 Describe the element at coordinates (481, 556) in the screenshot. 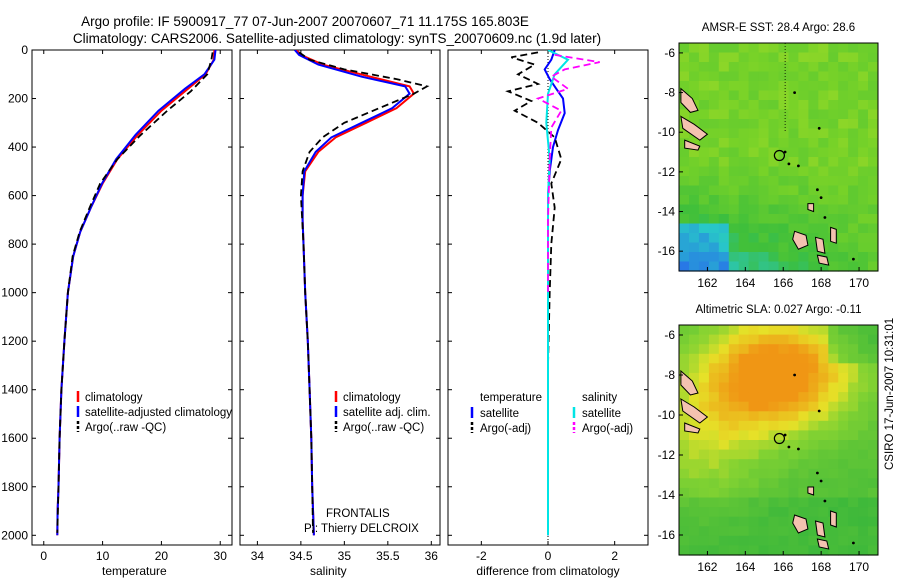

I see `difference-xtick-label: -2` at that location.